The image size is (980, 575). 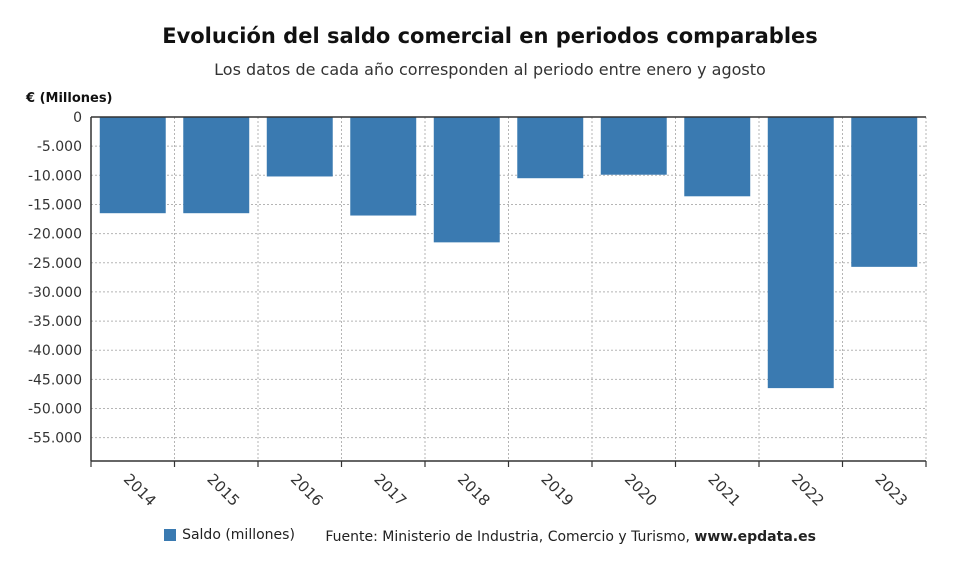 I want to click on y-tick-label: 0, so click(x=77, y=118).